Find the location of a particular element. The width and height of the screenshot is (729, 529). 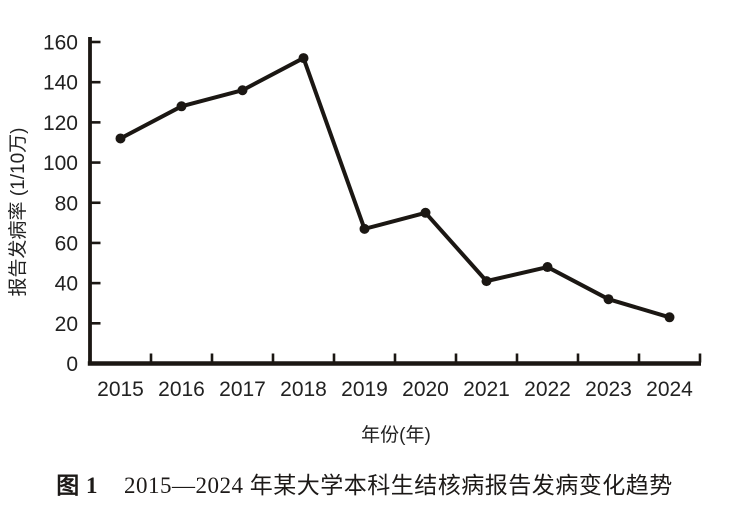

data-point-2019 is located at coordinates (364, 228).